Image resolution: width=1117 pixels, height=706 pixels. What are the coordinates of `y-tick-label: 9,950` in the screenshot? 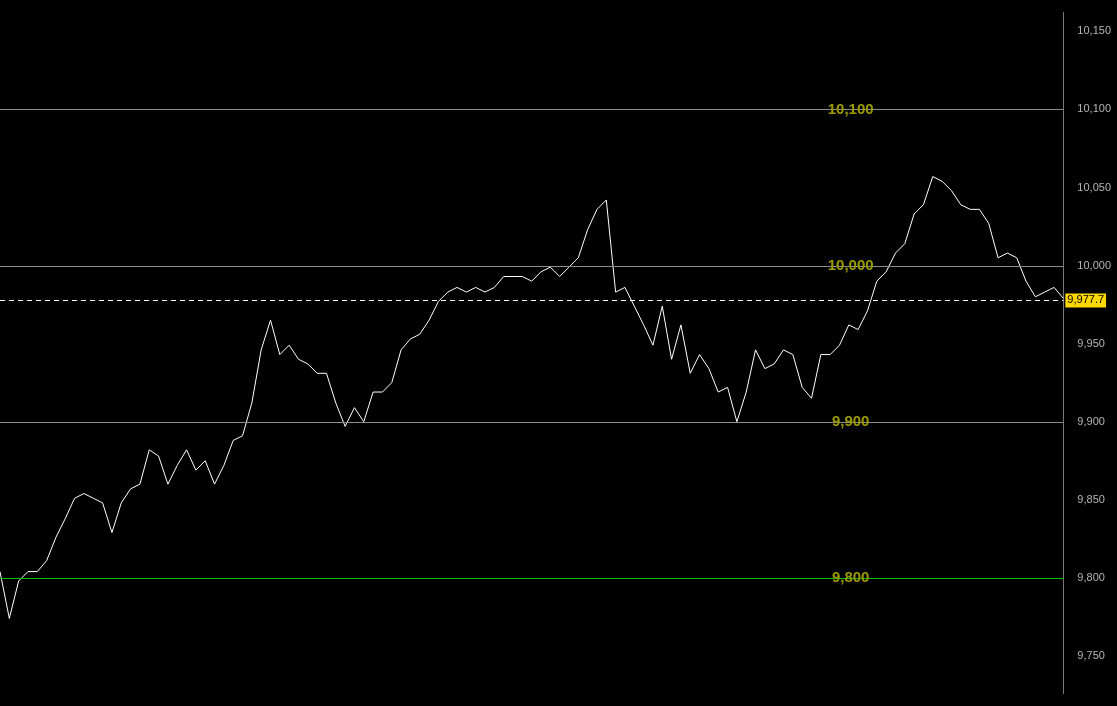 It's located at (1091, 342).